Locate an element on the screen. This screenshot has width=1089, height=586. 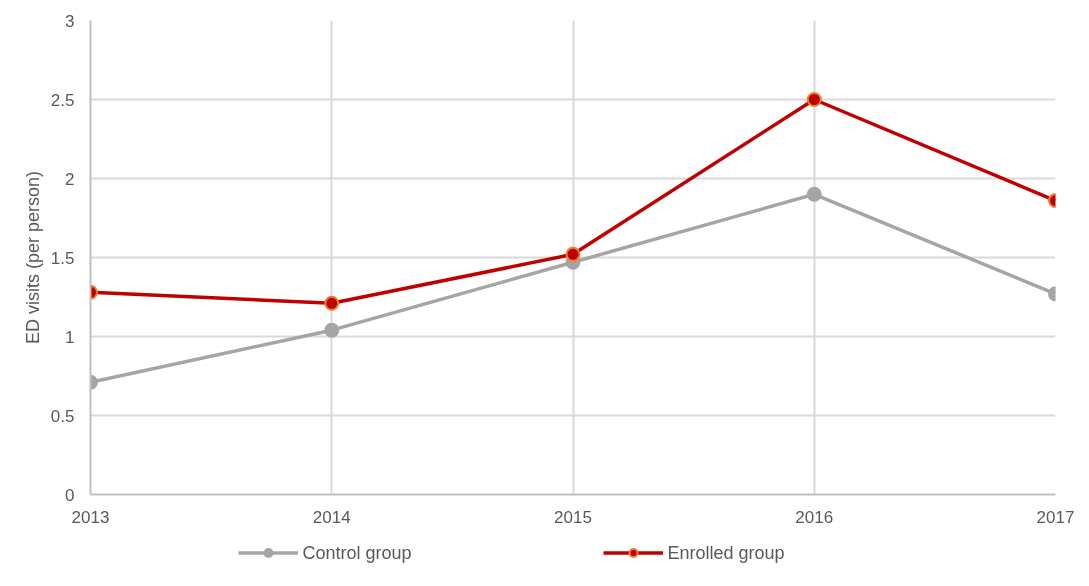
y-tick-label: 1 is located at coordinates (70, 337).